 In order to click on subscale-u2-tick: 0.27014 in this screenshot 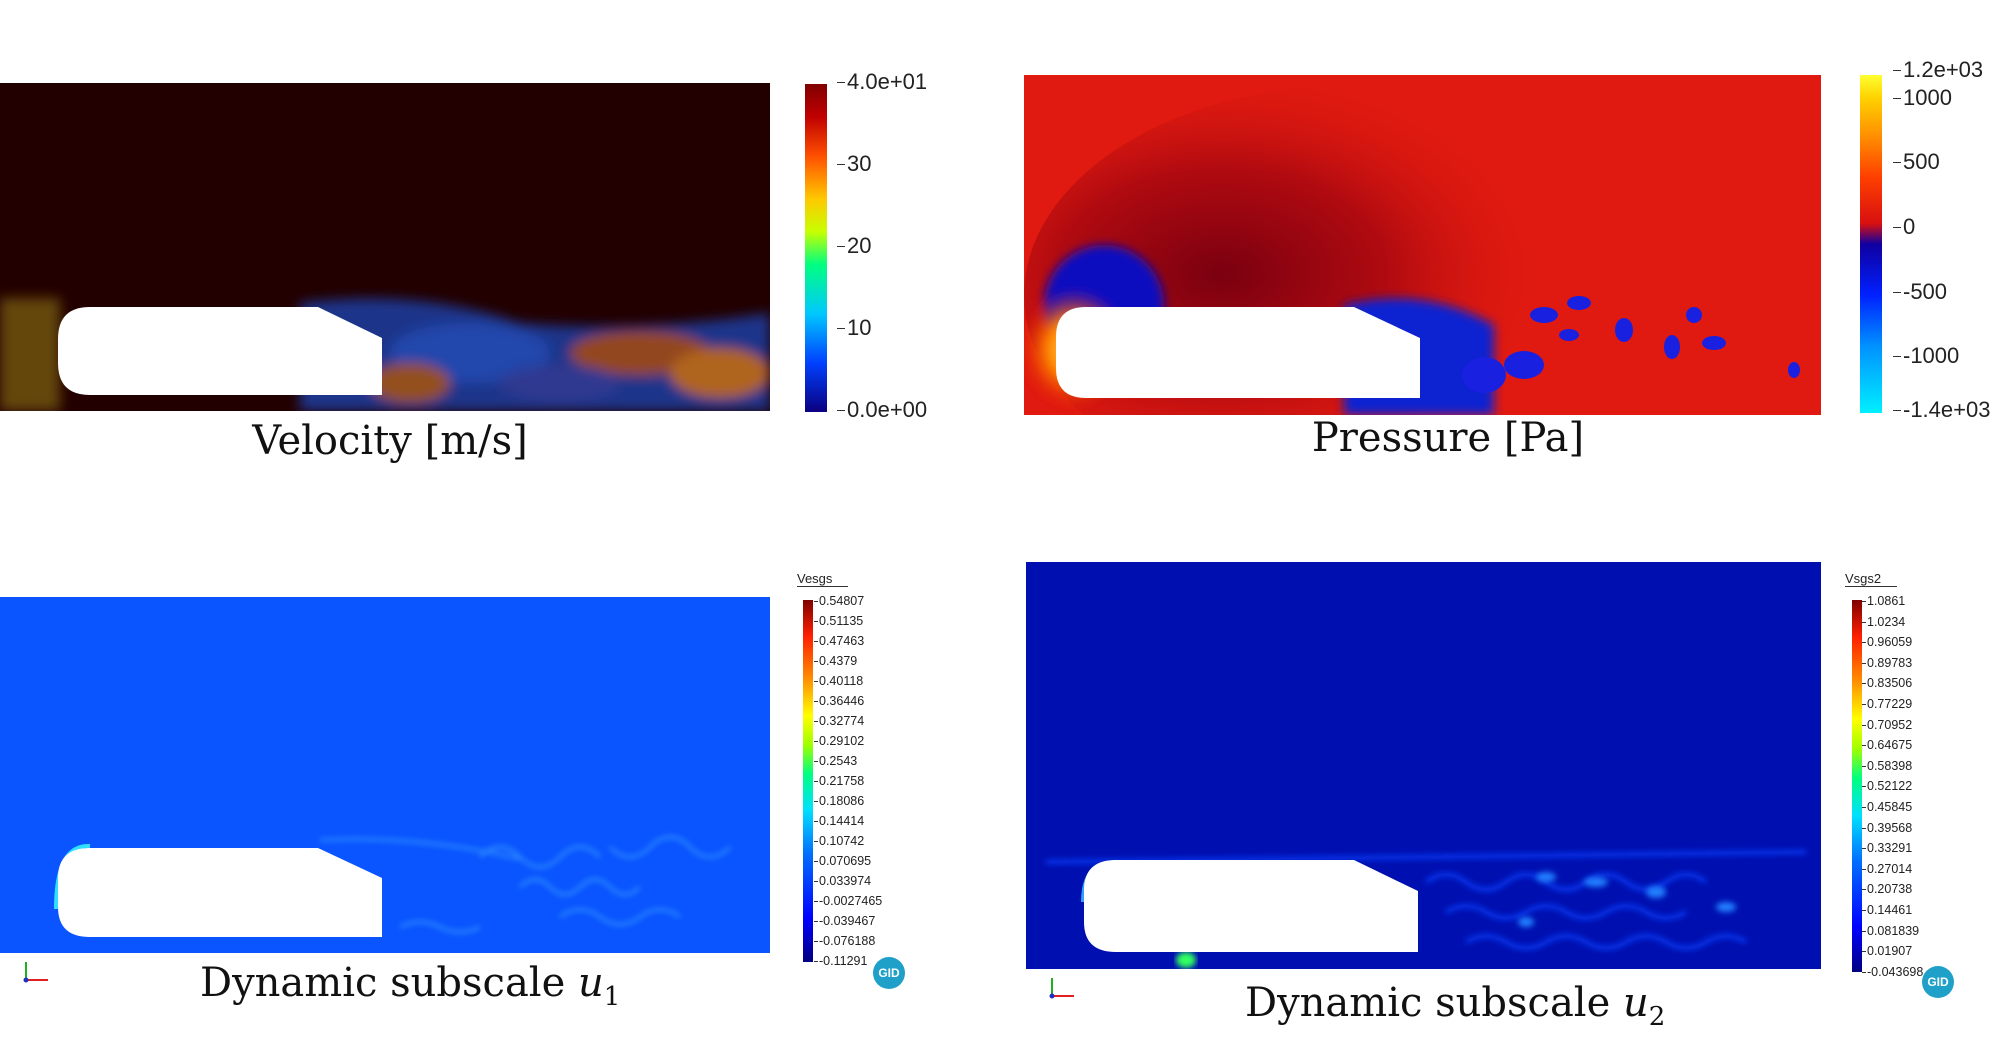, I will do `click(1887, 868)`.